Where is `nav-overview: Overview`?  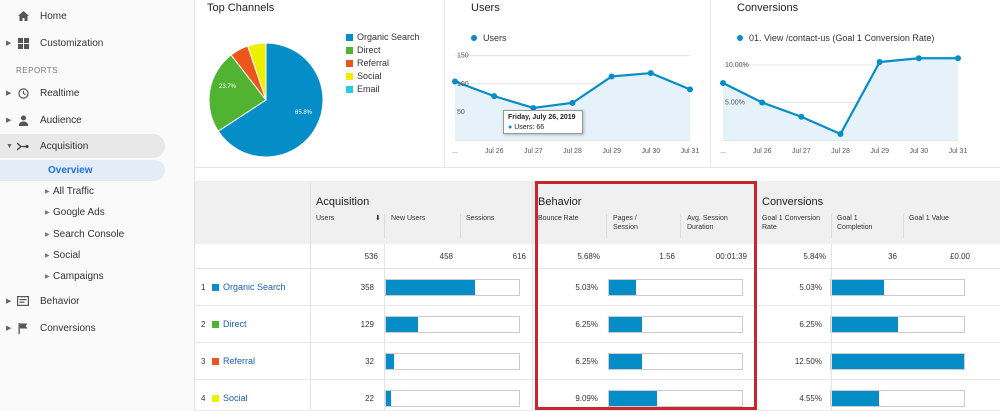 nav-overview: Overview is located at coordinates (82, 170).